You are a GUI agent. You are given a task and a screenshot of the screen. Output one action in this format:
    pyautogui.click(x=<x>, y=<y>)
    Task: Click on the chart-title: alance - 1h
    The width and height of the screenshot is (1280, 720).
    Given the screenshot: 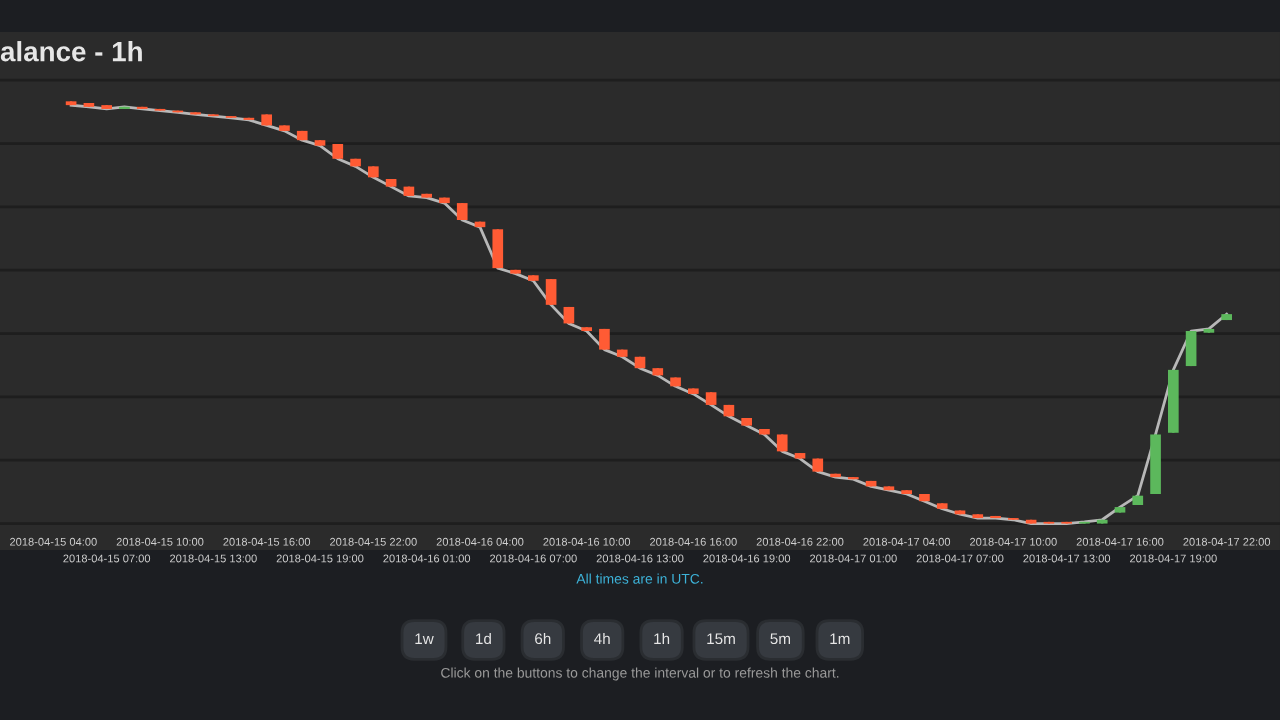 What is the action you would take?
    pyautogui.click(x=71, y=51)
    